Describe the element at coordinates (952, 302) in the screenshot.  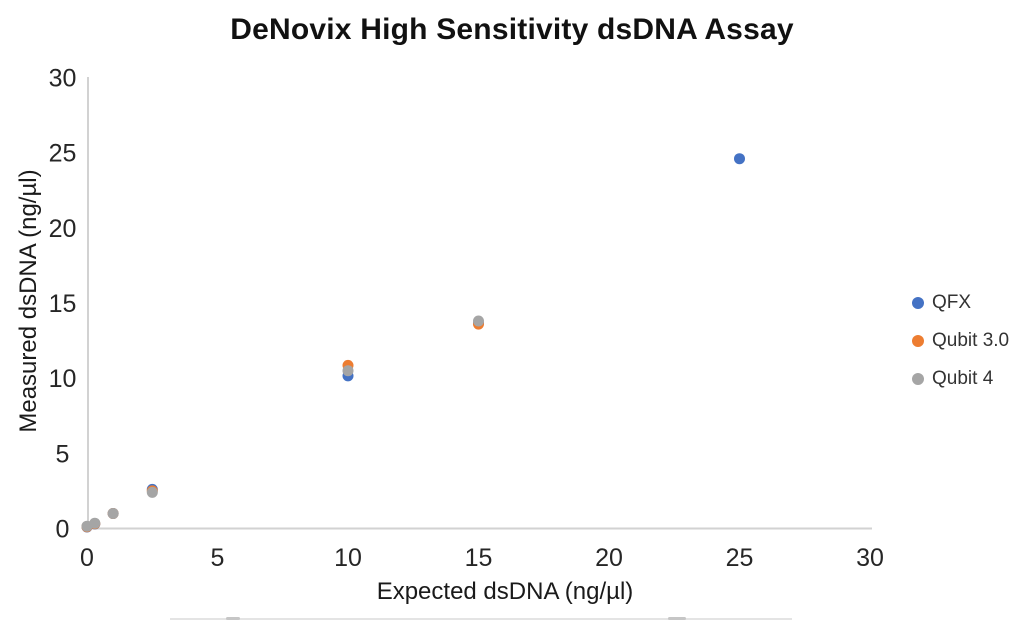
I see `legend-label: QFX` at that location.